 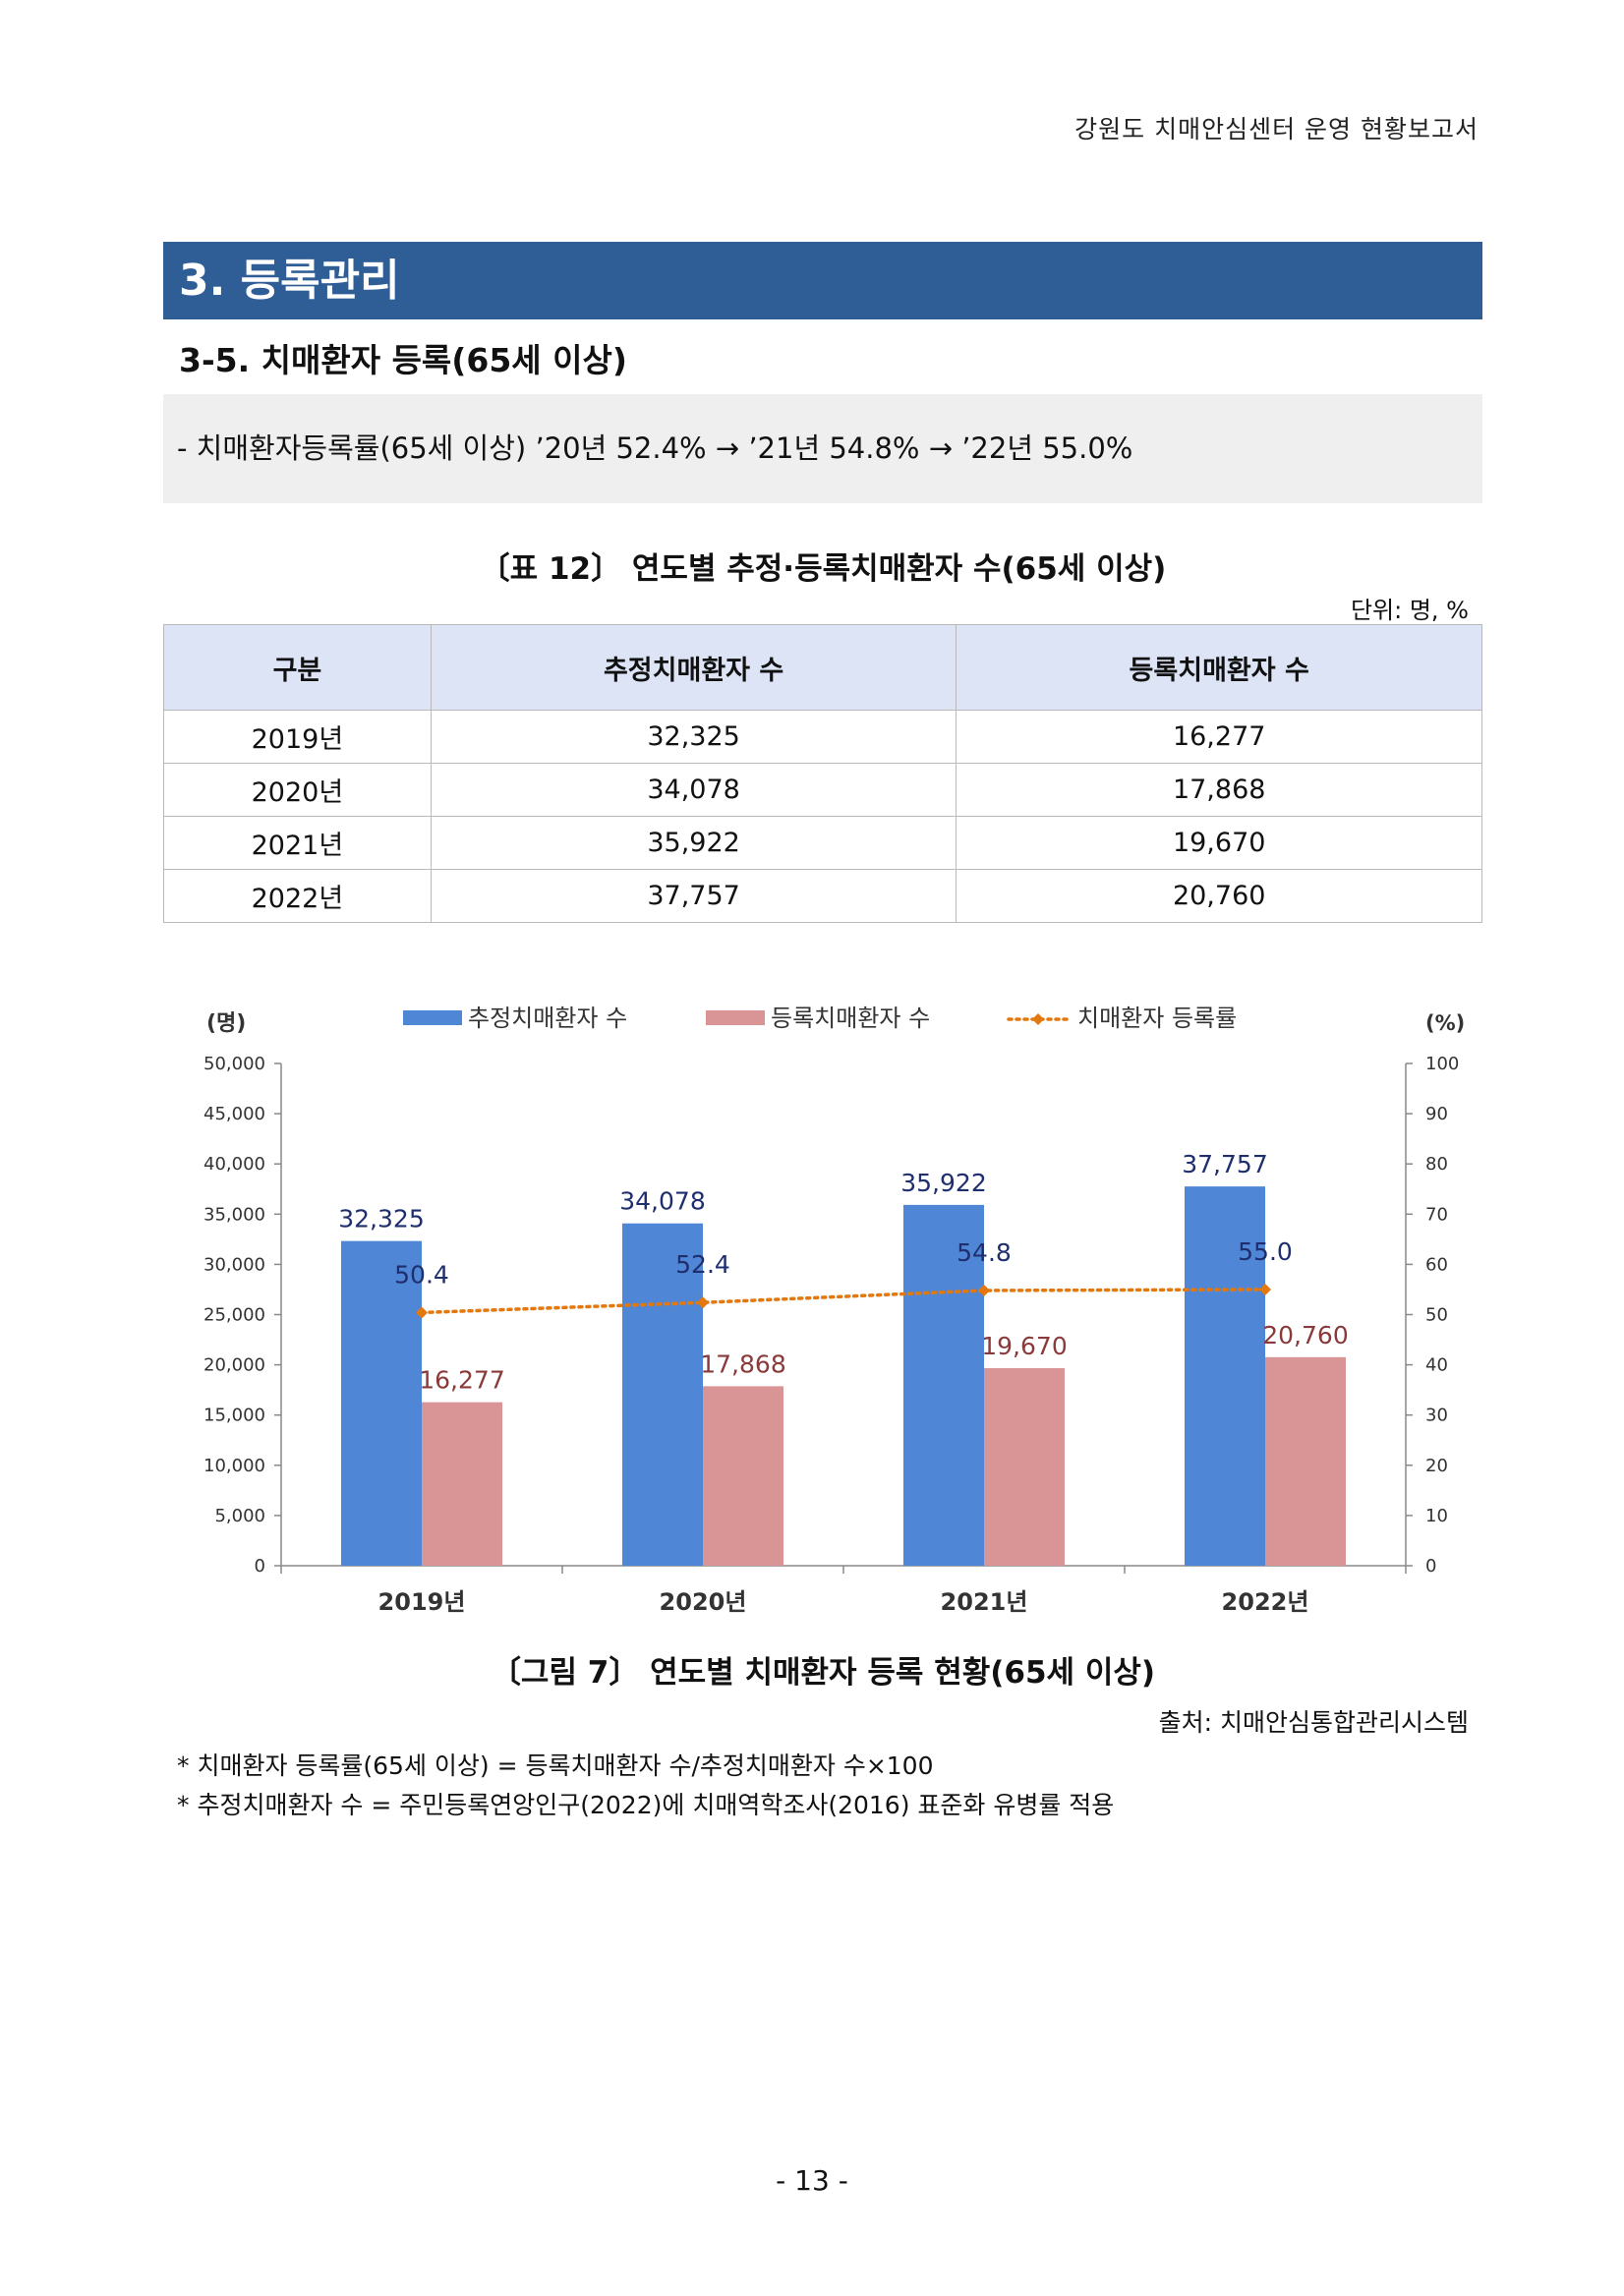 What do you see at coordinates (1265, 1602) in the screenshot?
I see `x-tick-label: 2022년` at bounding box center [1265, 1602].